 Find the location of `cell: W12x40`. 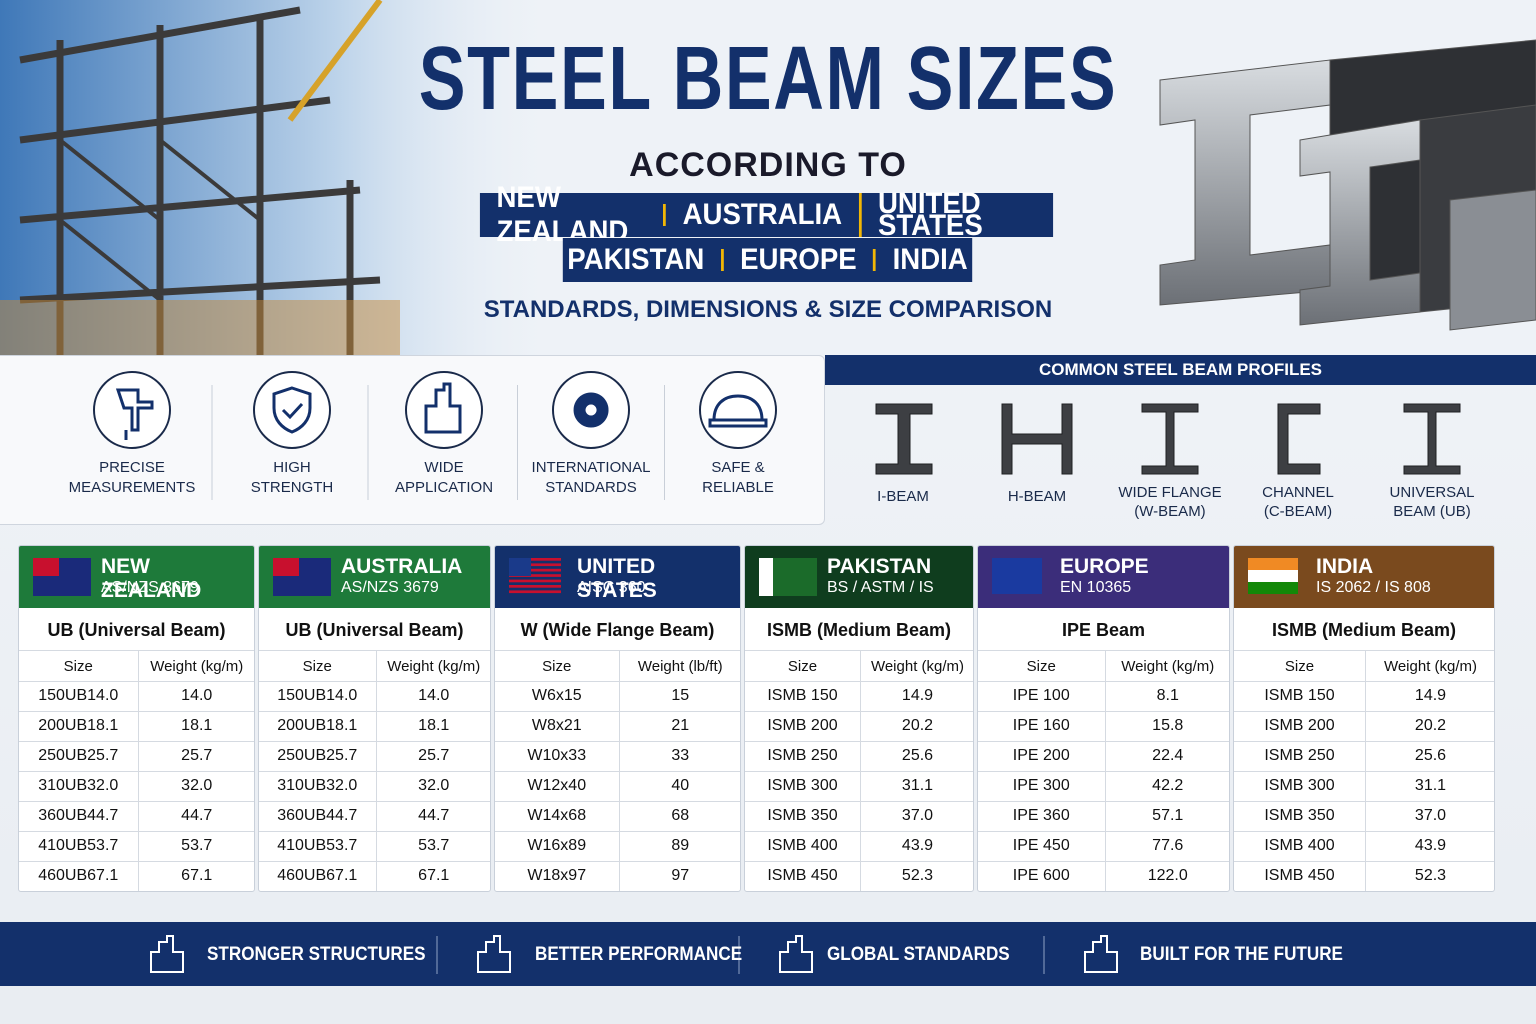

cell: W12x40 is located at coordinates (557, 785).